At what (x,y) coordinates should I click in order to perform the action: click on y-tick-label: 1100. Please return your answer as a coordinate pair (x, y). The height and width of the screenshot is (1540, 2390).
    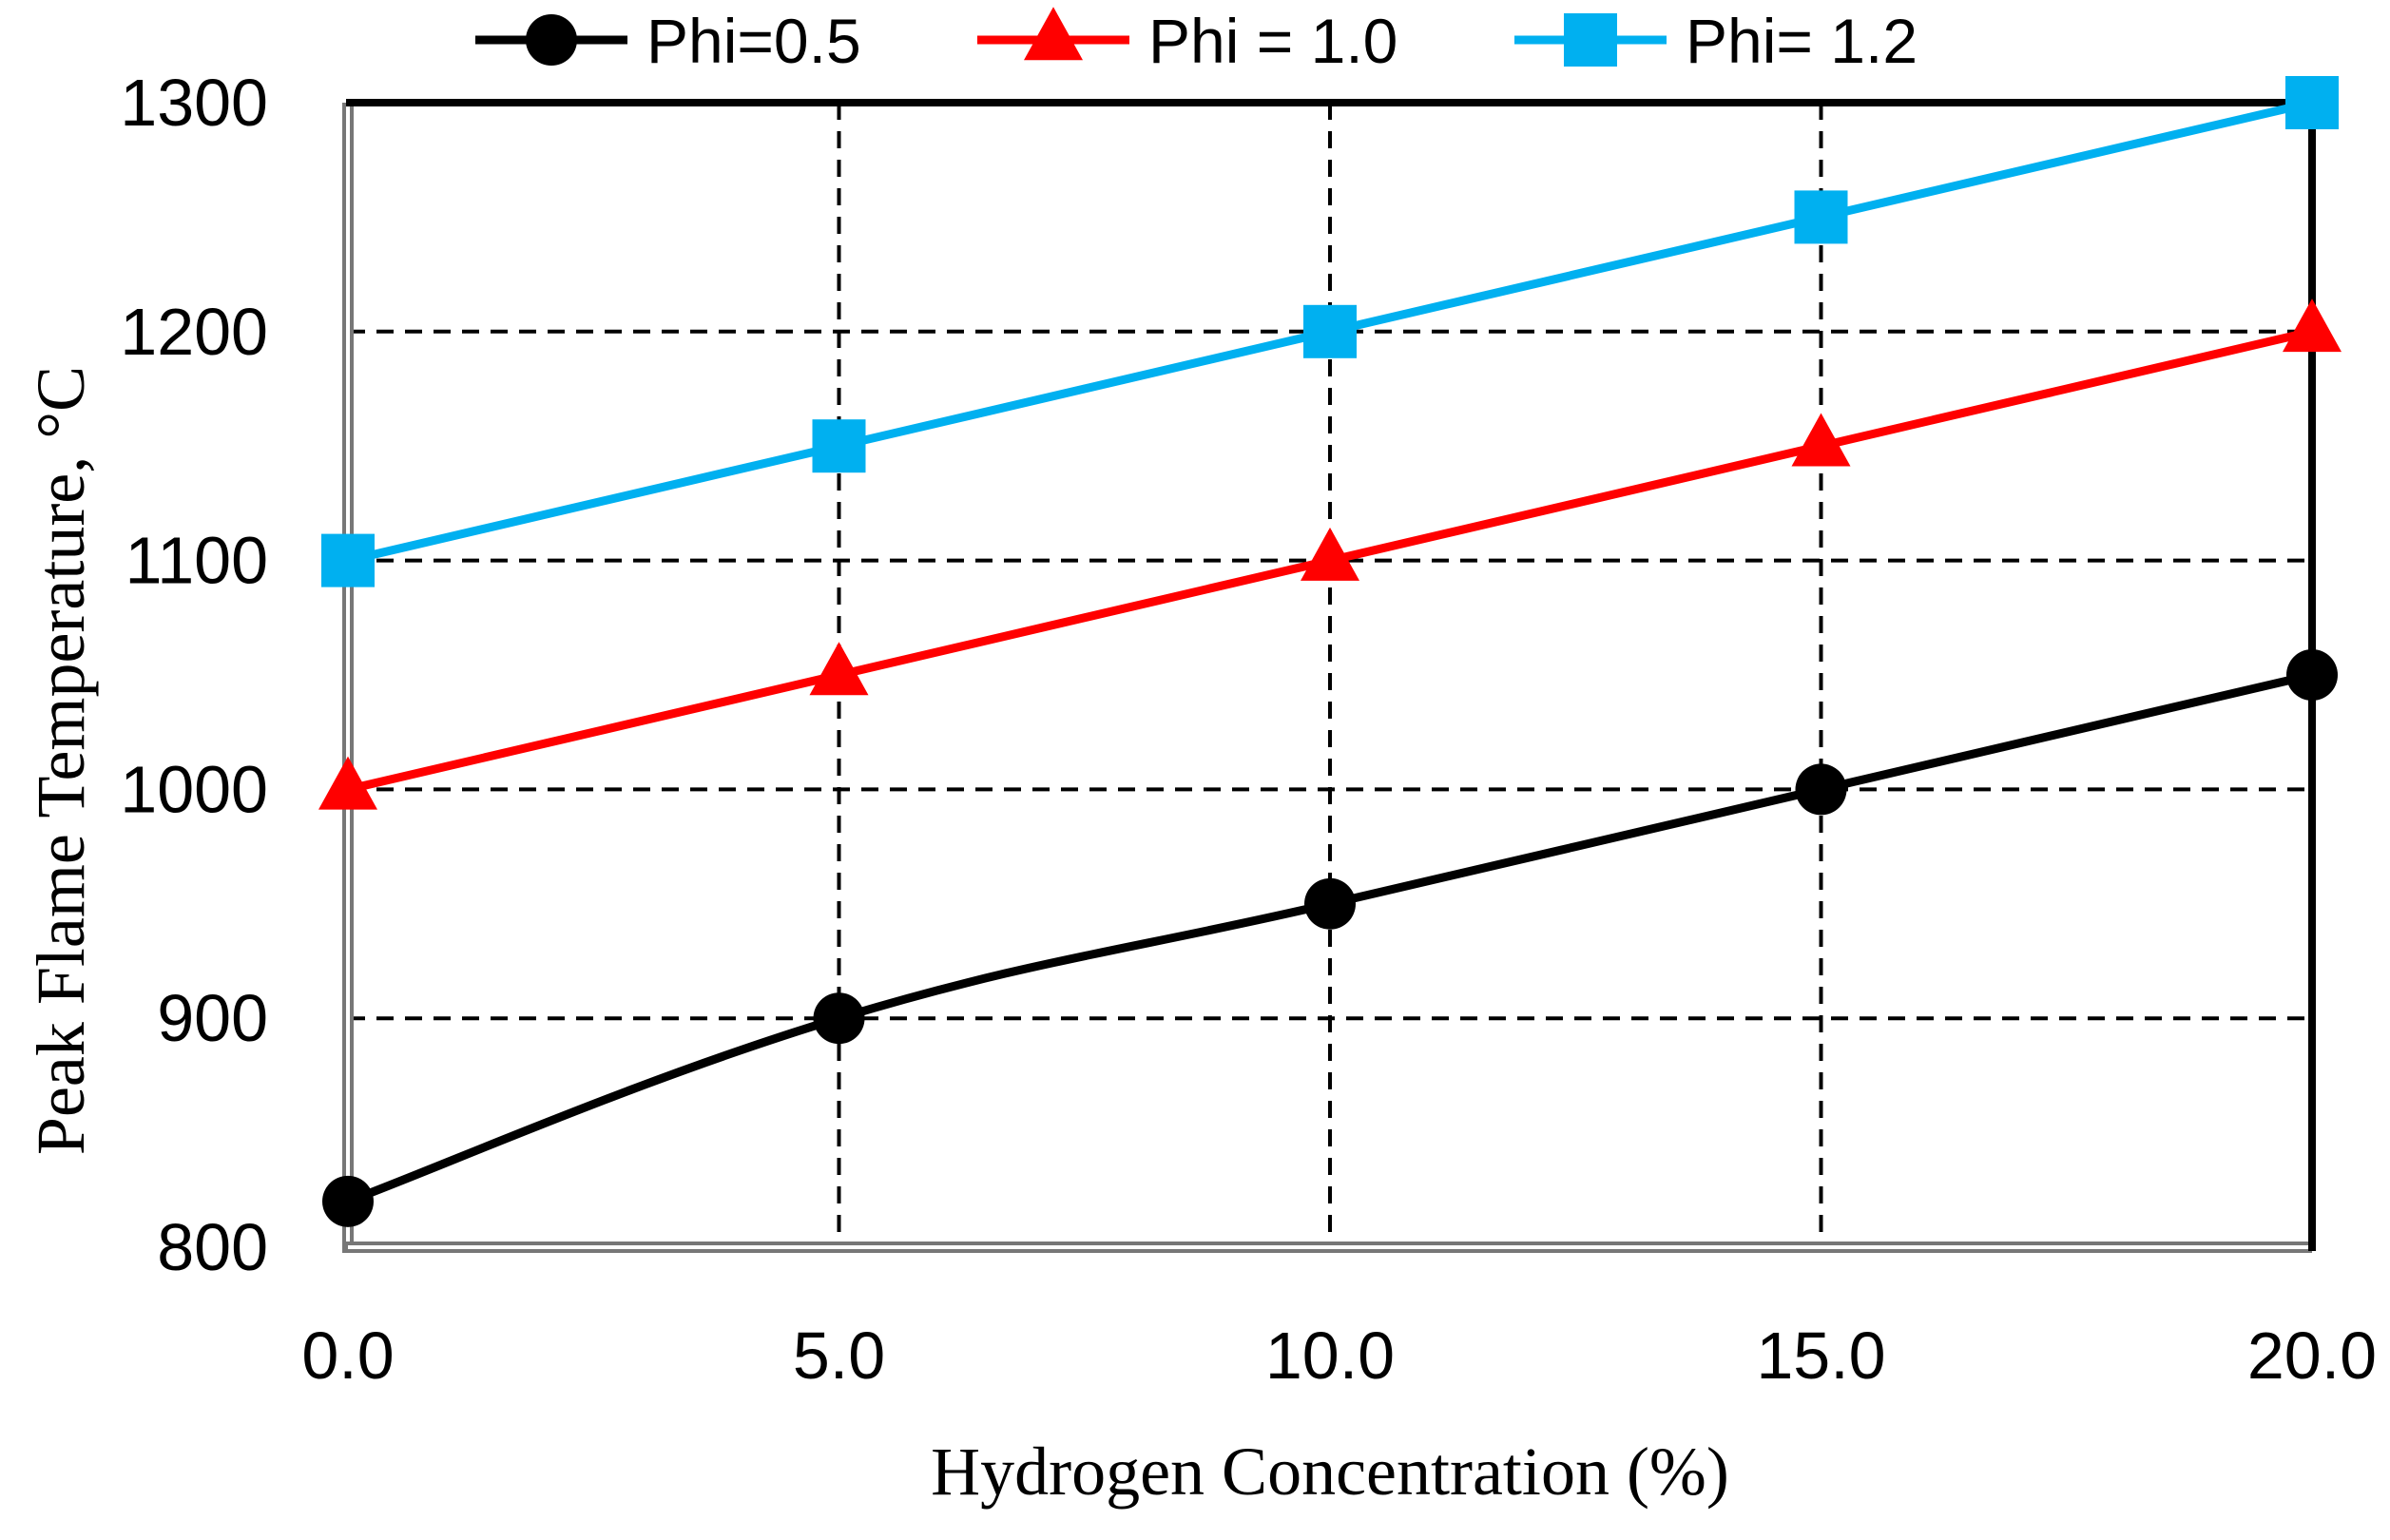
    Looking at the image, I should click on (196, 561).